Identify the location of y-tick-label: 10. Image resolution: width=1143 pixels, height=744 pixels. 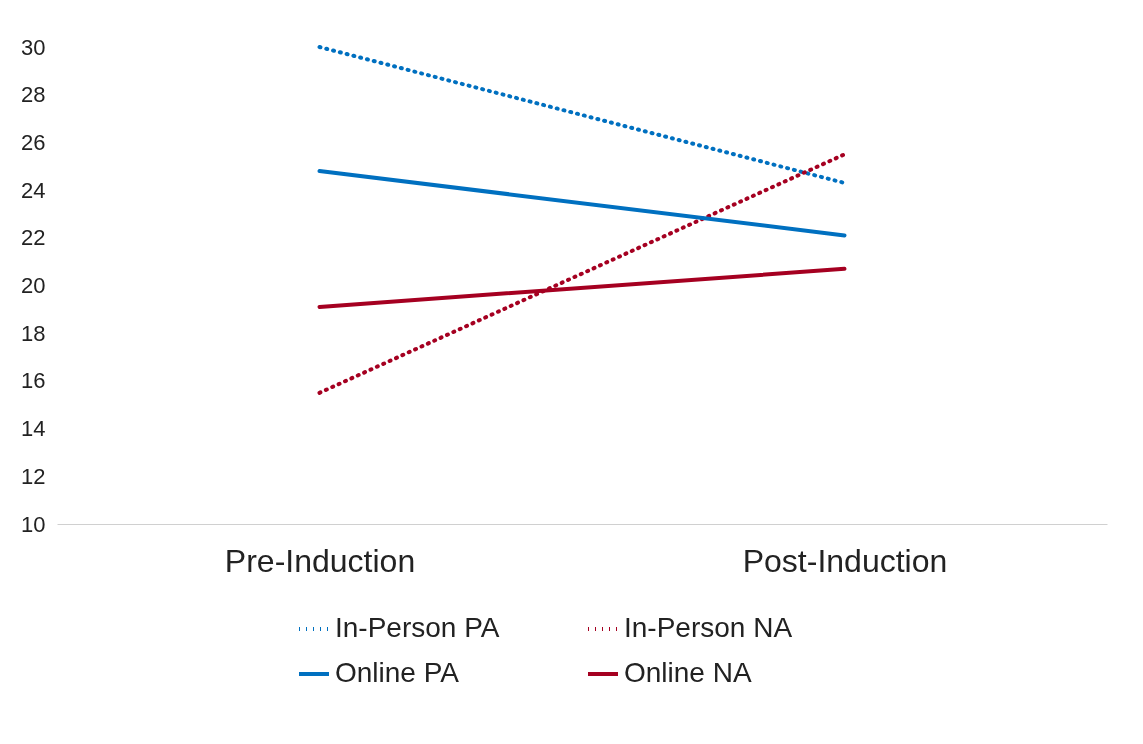
(33, 524).